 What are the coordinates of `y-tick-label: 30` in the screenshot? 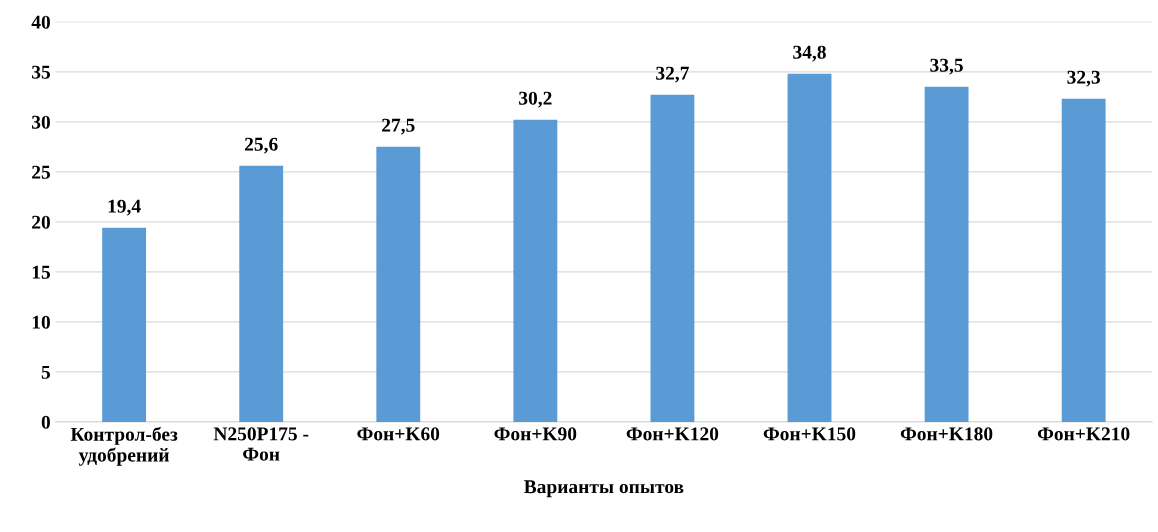 It's located at (41, 122).